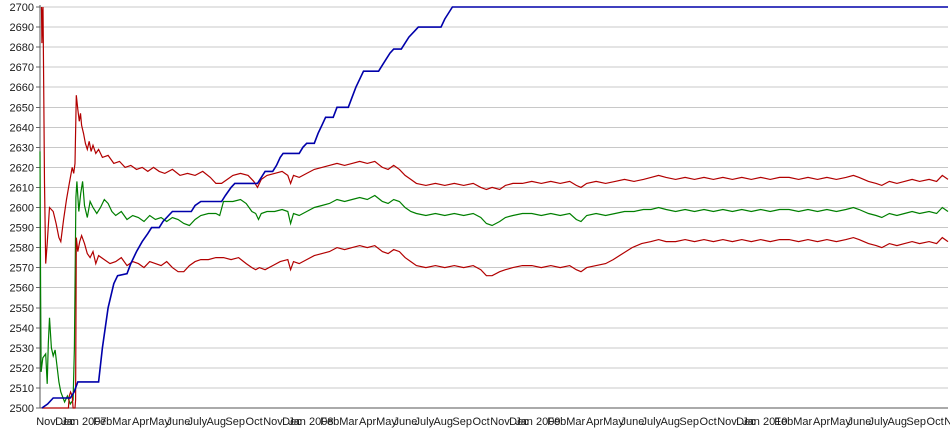 The image size is (950, 435). I want to click on y-tick-label: 2700, so click(22, 8).